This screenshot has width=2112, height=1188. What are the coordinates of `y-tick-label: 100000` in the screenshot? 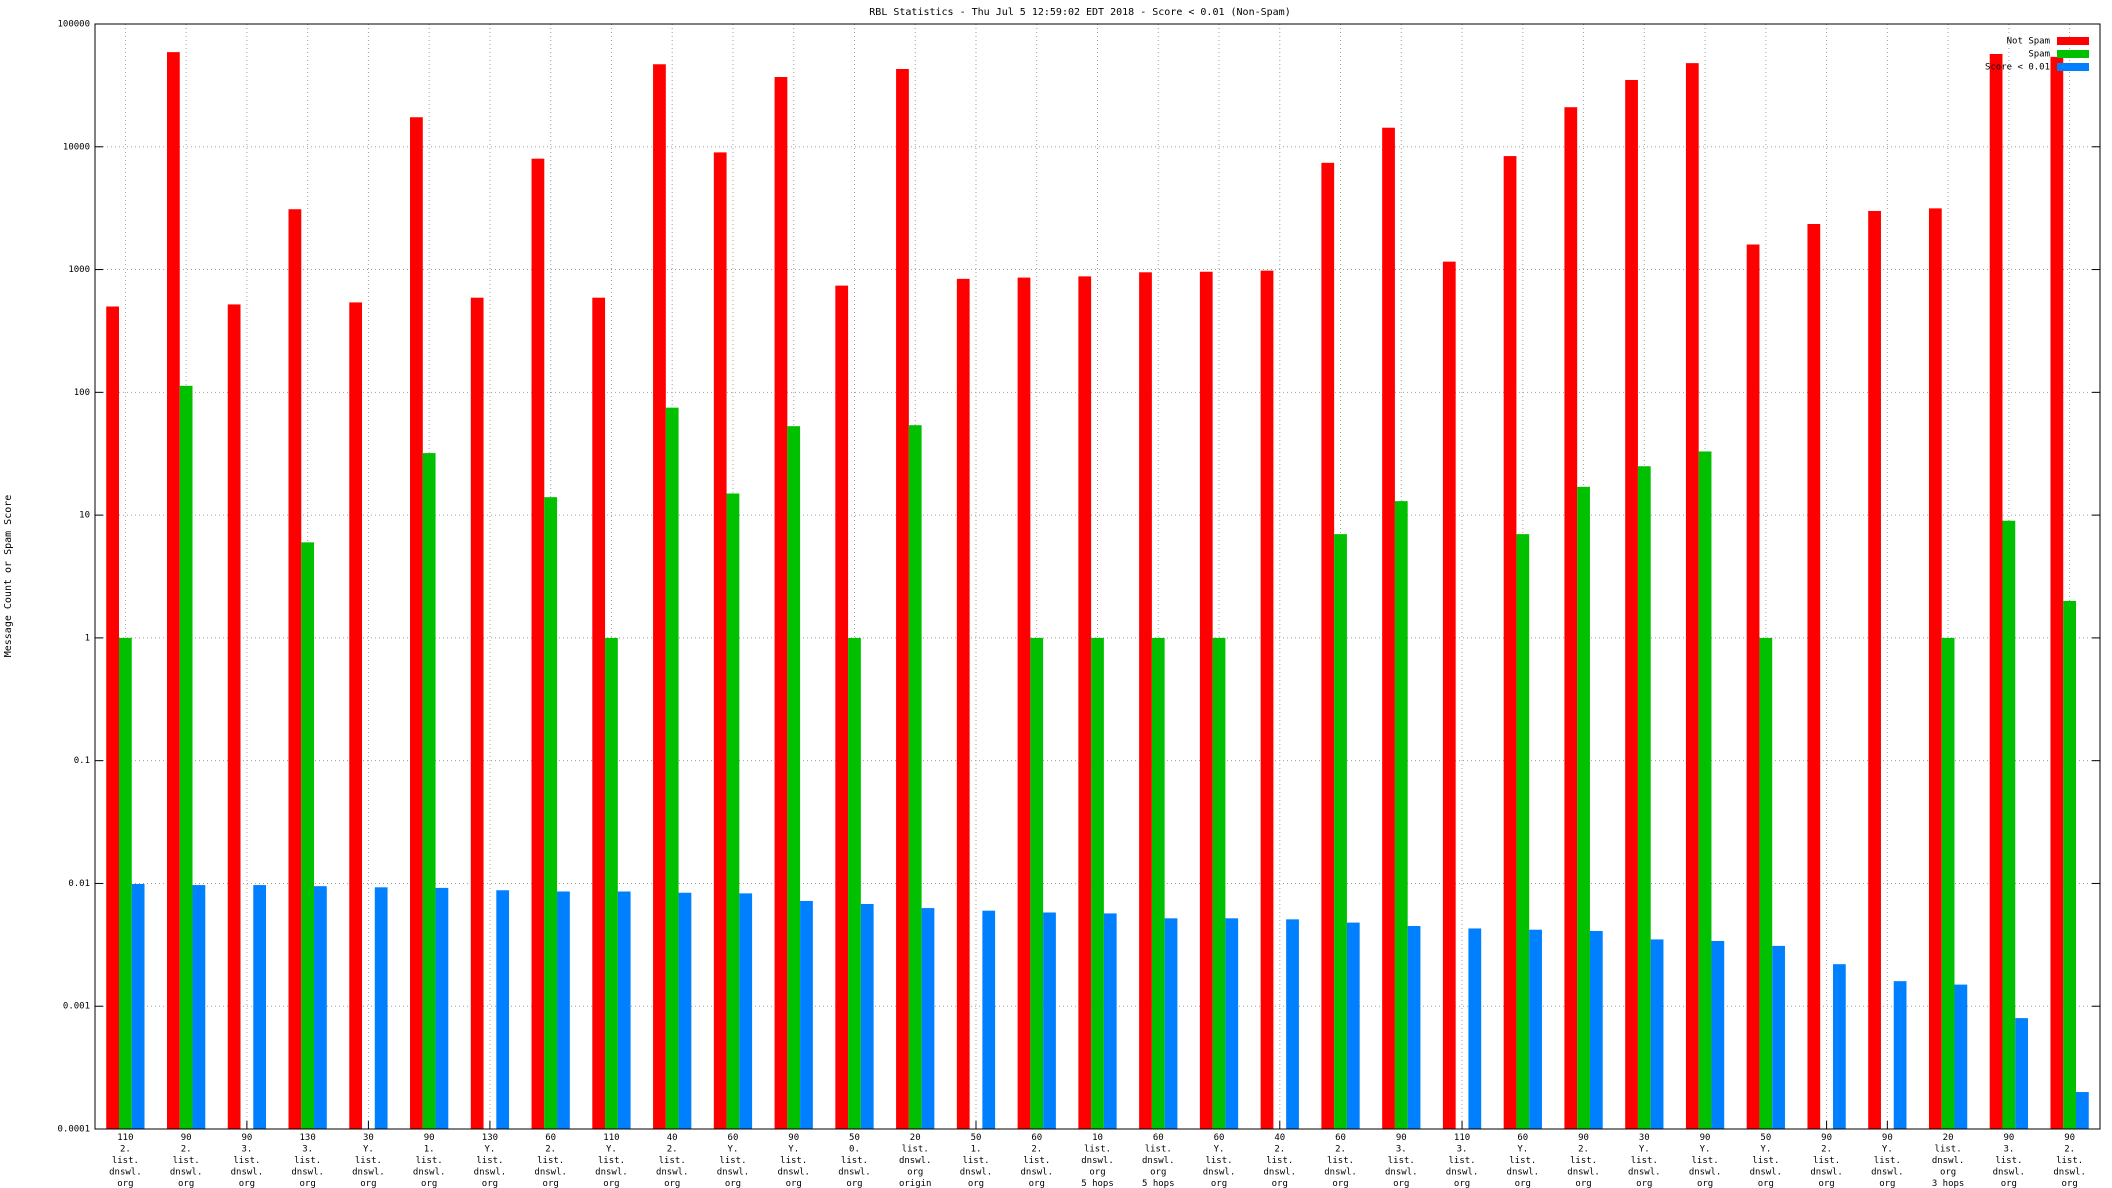 It's located at (73, 25).